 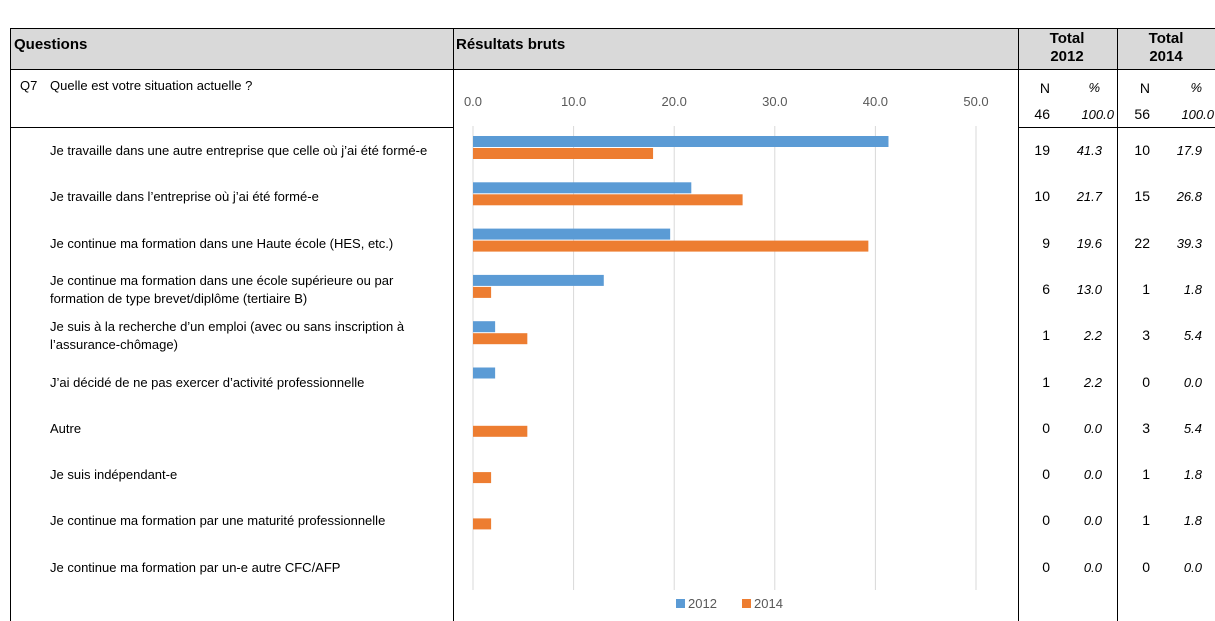 I want to click on x-tick-label: 20.0, so click(x=674, y=101).